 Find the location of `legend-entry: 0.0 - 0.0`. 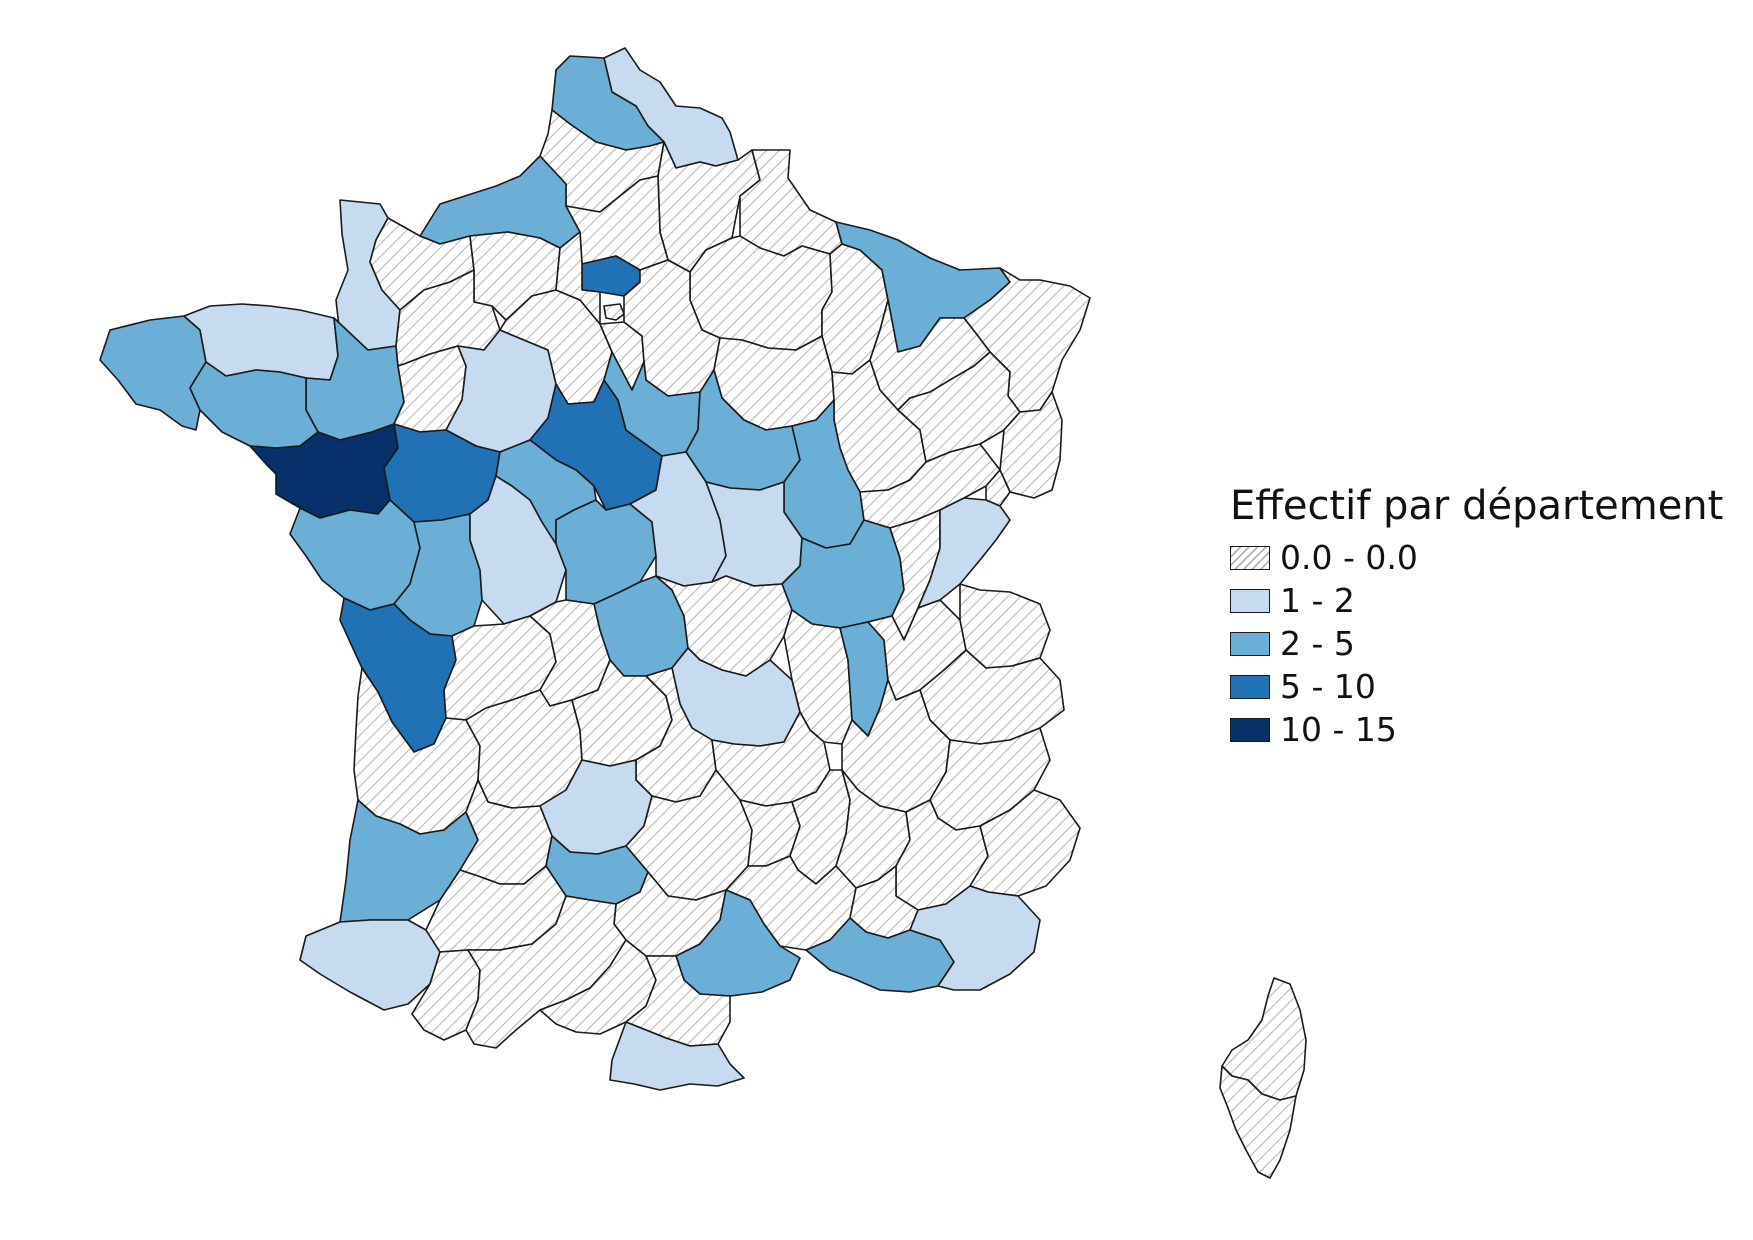

legend-entry: 0.0 - 0.0 is located at coordinates (1475, 557).